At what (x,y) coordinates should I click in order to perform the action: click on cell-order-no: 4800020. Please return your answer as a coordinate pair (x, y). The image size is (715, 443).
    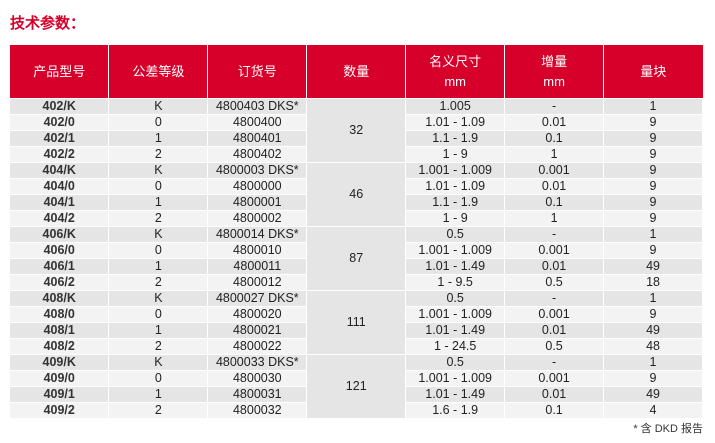
    Looking at the image, I should click on (257, 314).